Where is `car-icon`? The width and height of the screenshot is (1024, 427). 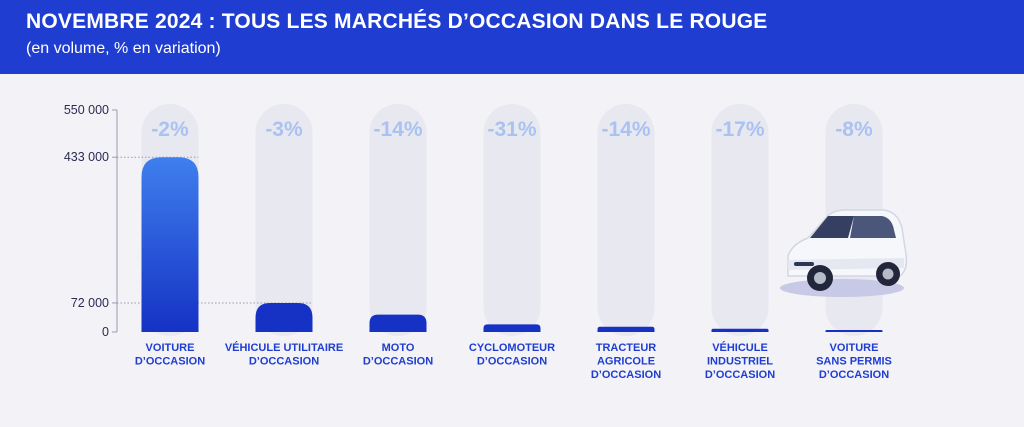 car-icon is located at coordinates (845, 255).